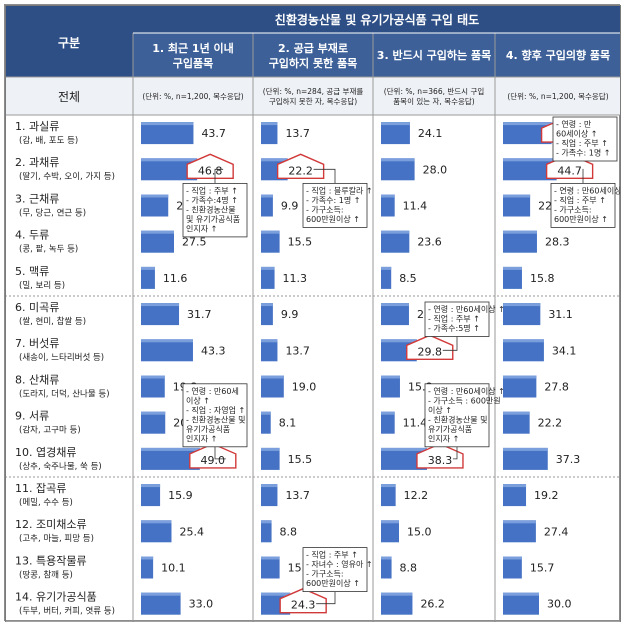 Image resolution: width=624 pixels, height=625 pixels. What do you see at coordinates (64, 393) in the screenshot?
I see `category-sub-label: (도라지, 더덕, 산나물 등)` at bounding box center [64, 393].